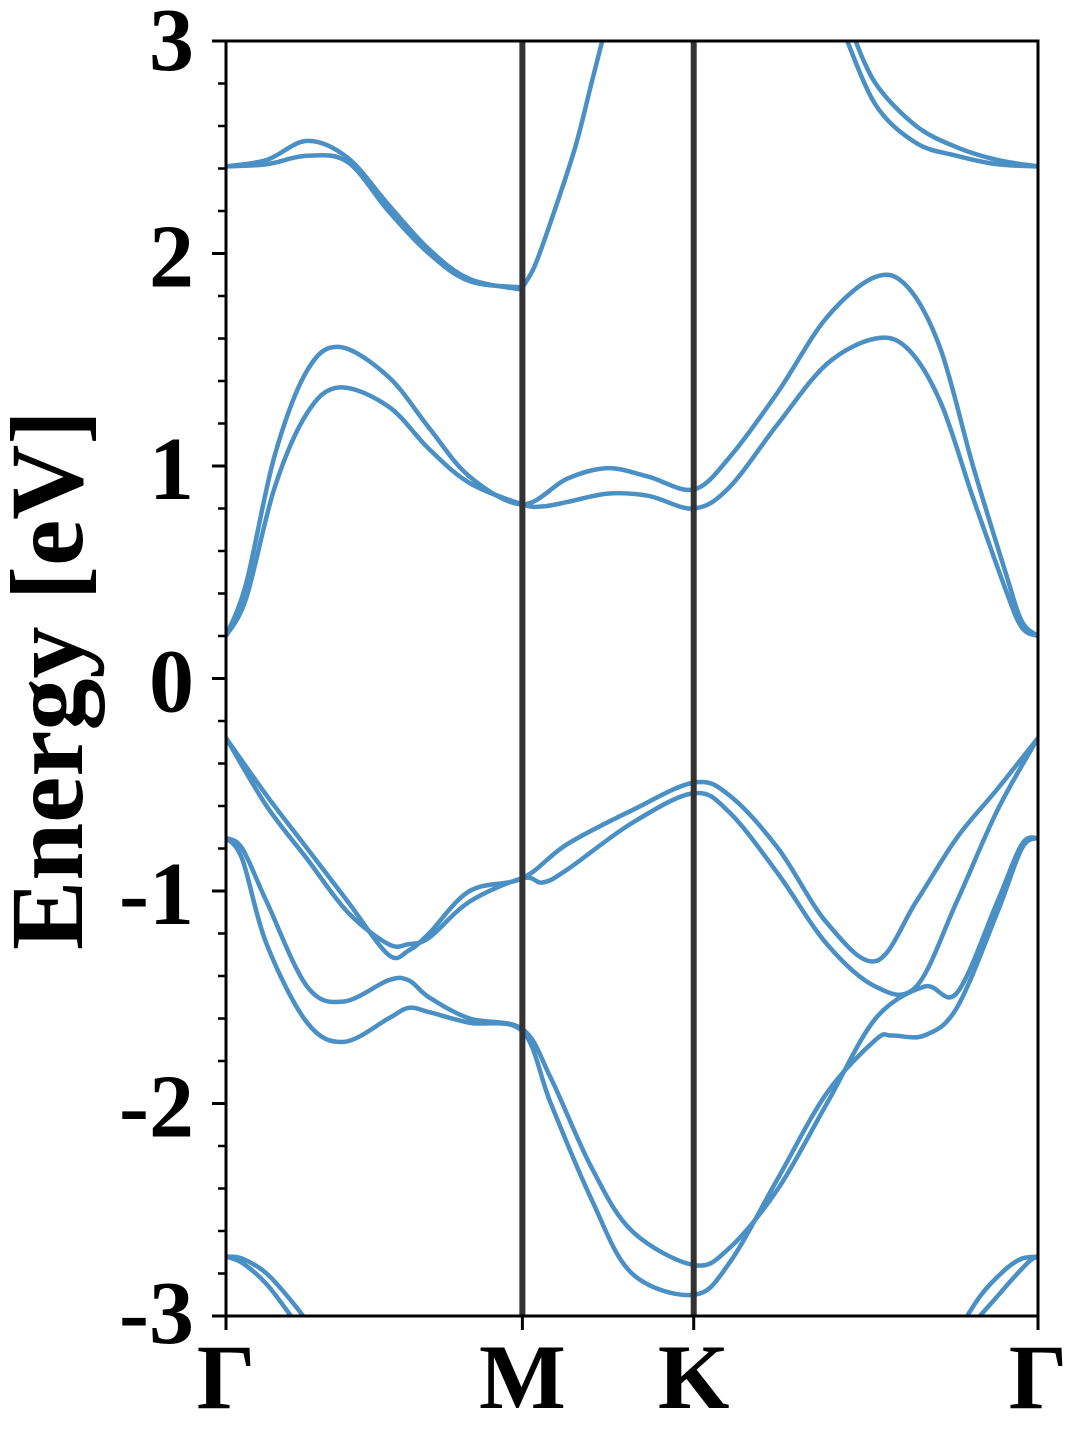  I want to click on symmetry-lines, so click(608, 678).